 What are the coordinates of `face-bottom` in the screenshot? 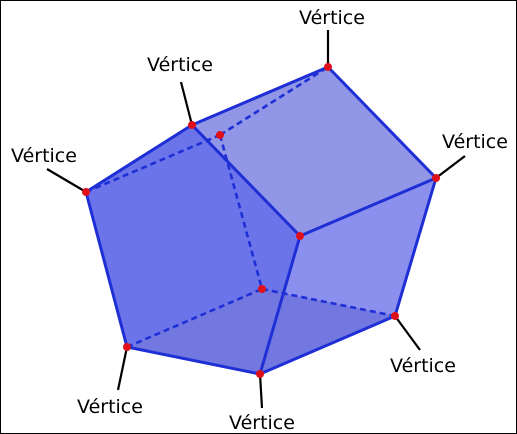 It's located at (261, 331).